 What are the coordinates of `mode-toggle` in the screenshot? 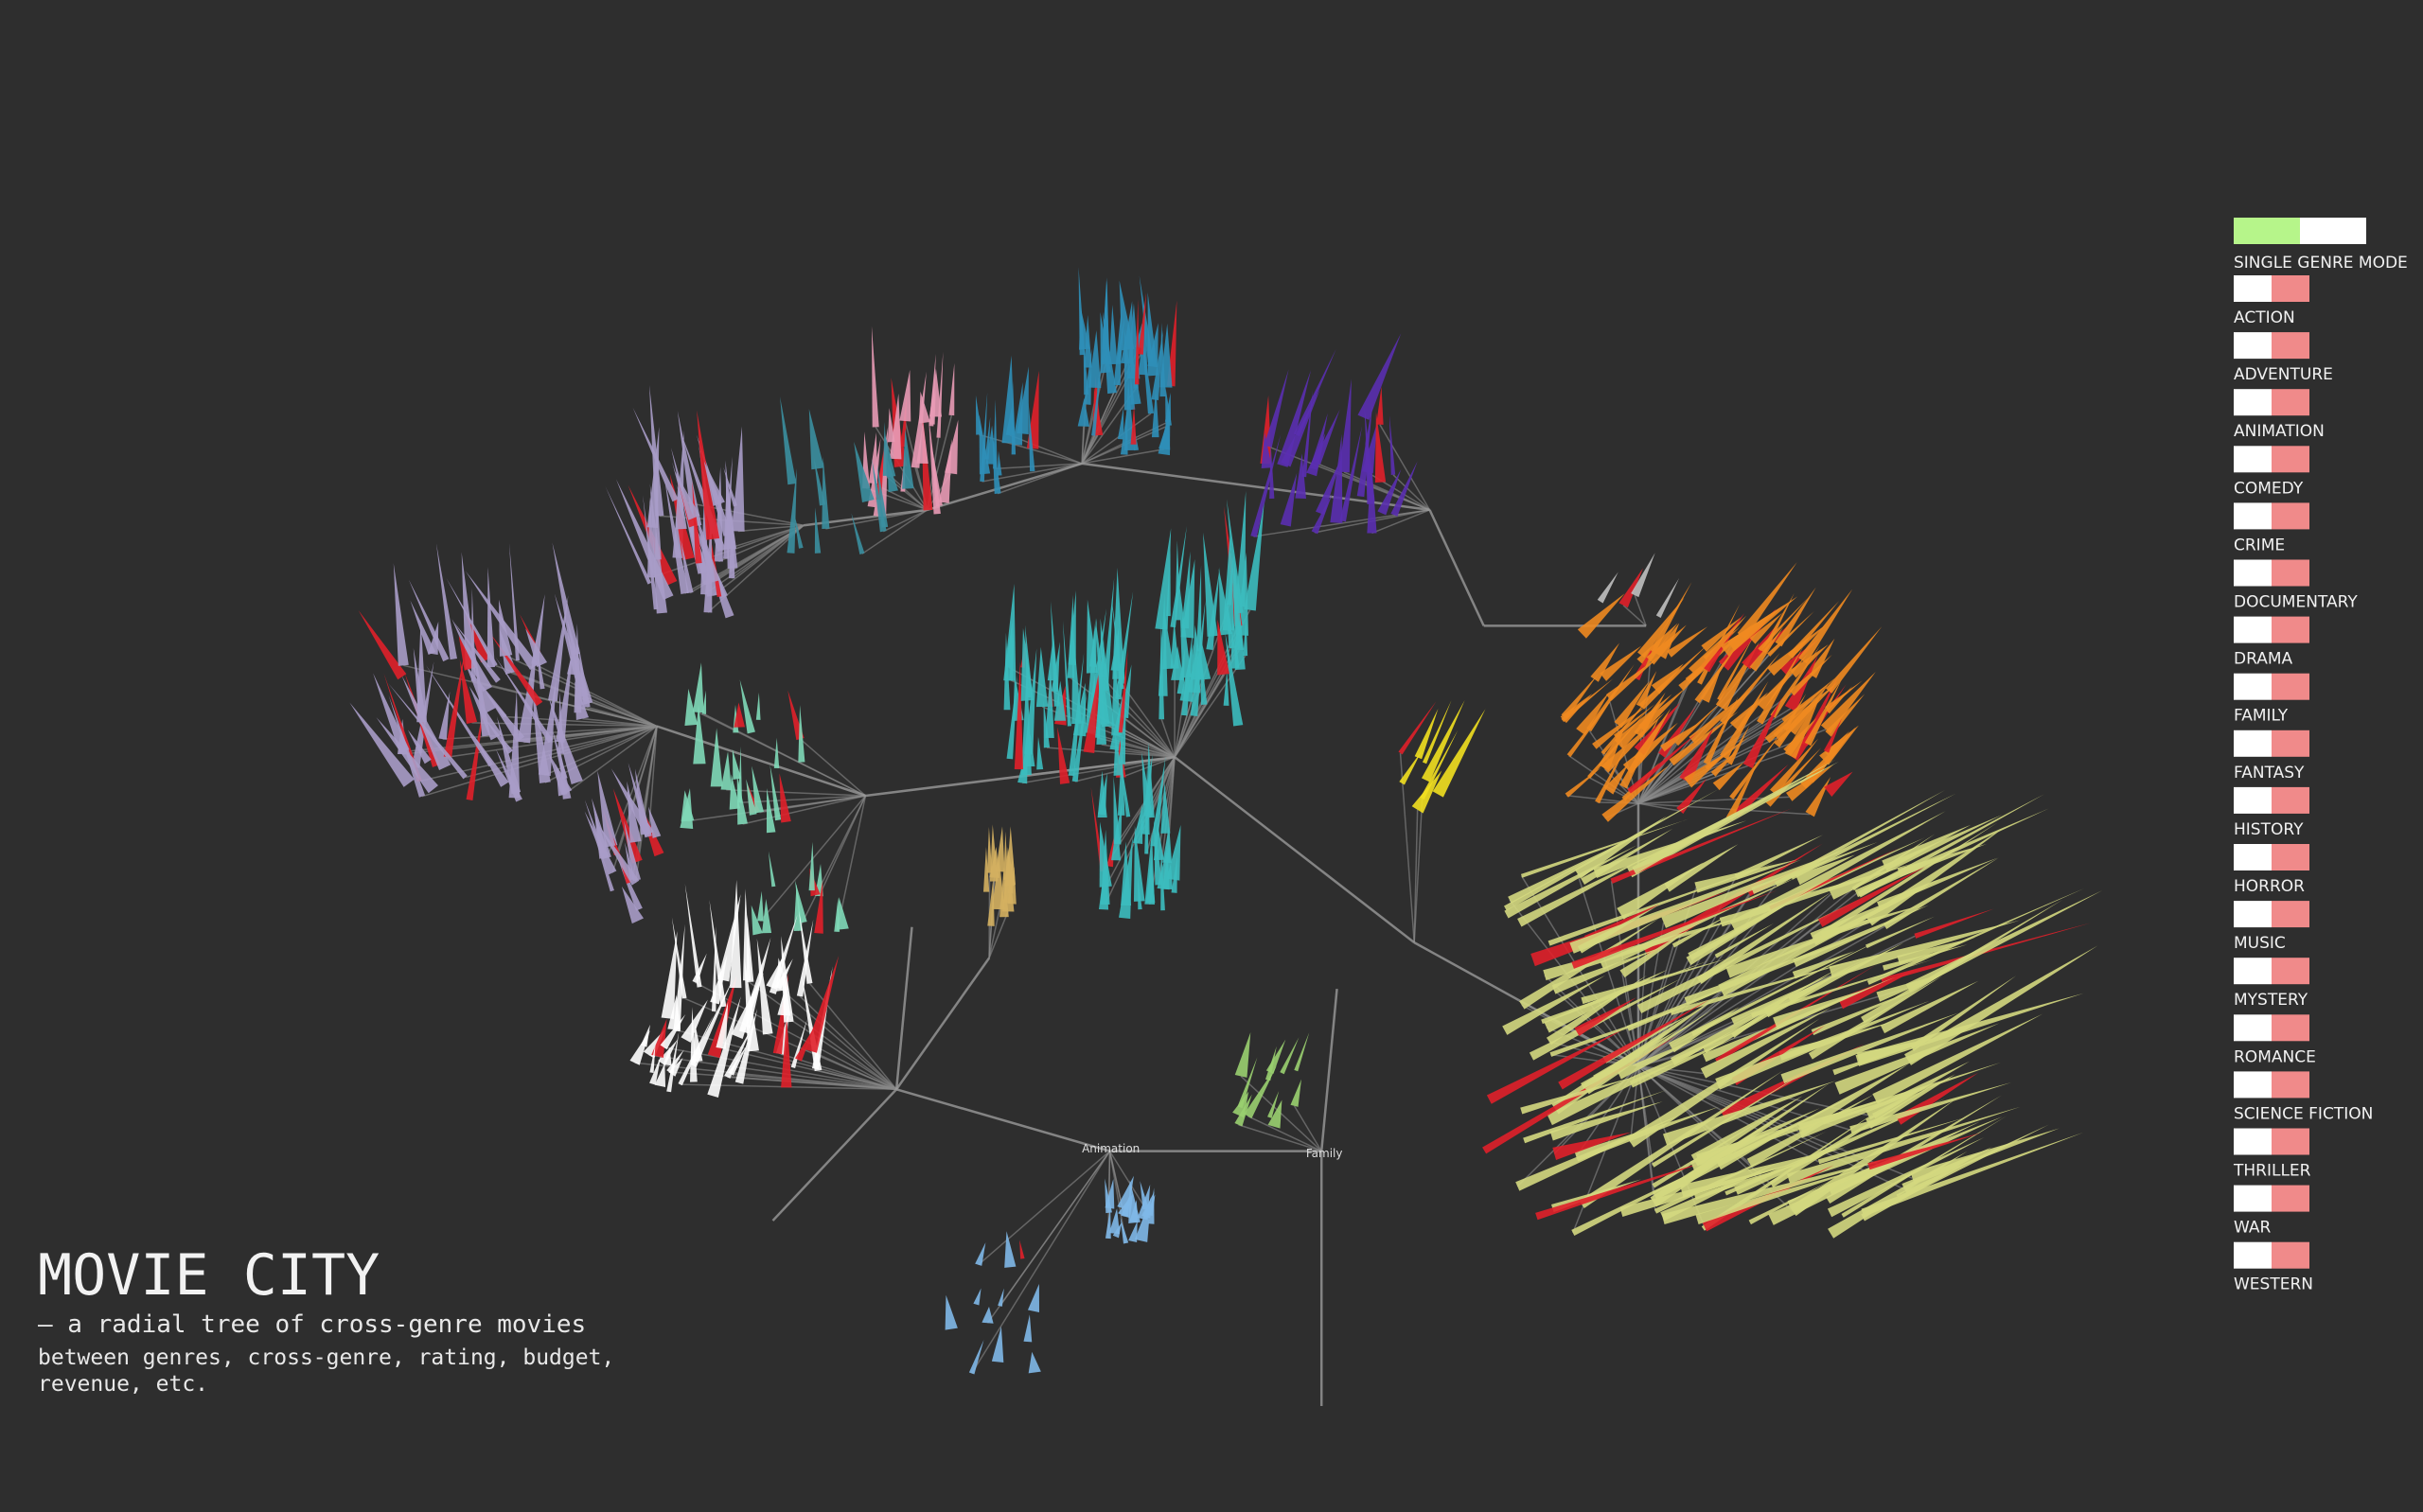 It's located at (2300, 231).